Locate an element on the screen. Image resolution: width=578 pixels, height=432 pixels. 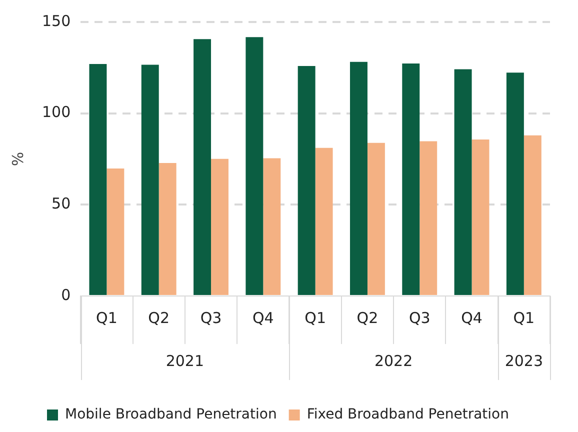
y-tick-label: 150 is located at coordinates (56, 21).